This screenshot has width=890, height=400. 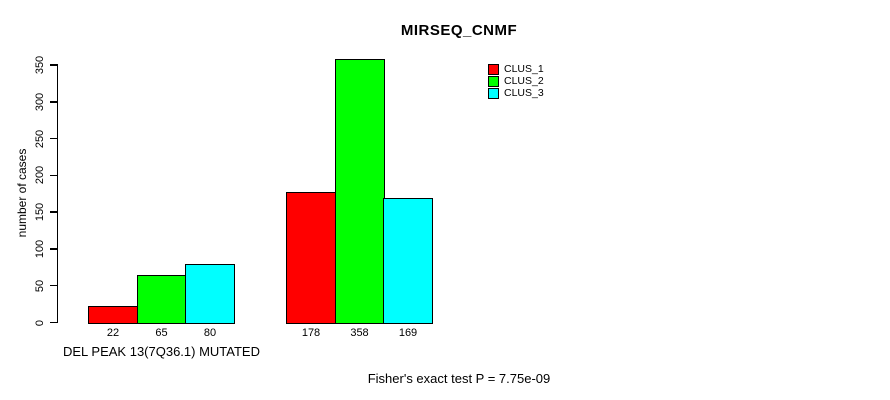 I want to click on y-tick-label: 300, so click(x=40, y=101).